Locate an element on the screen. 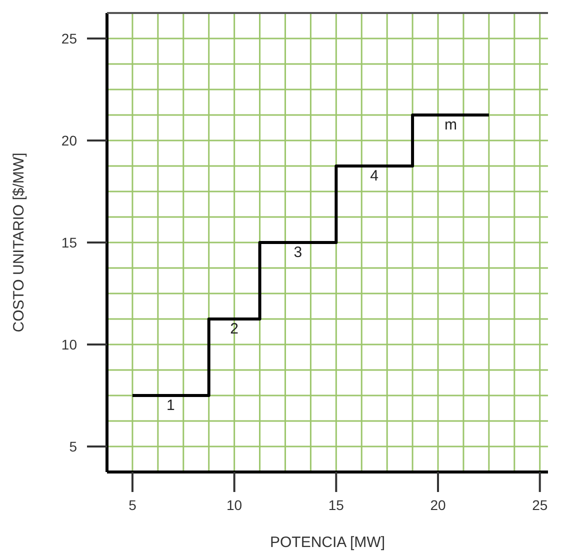 This screenshot has height=559, width=563. annotation: m is located at coordinates (450, 125).